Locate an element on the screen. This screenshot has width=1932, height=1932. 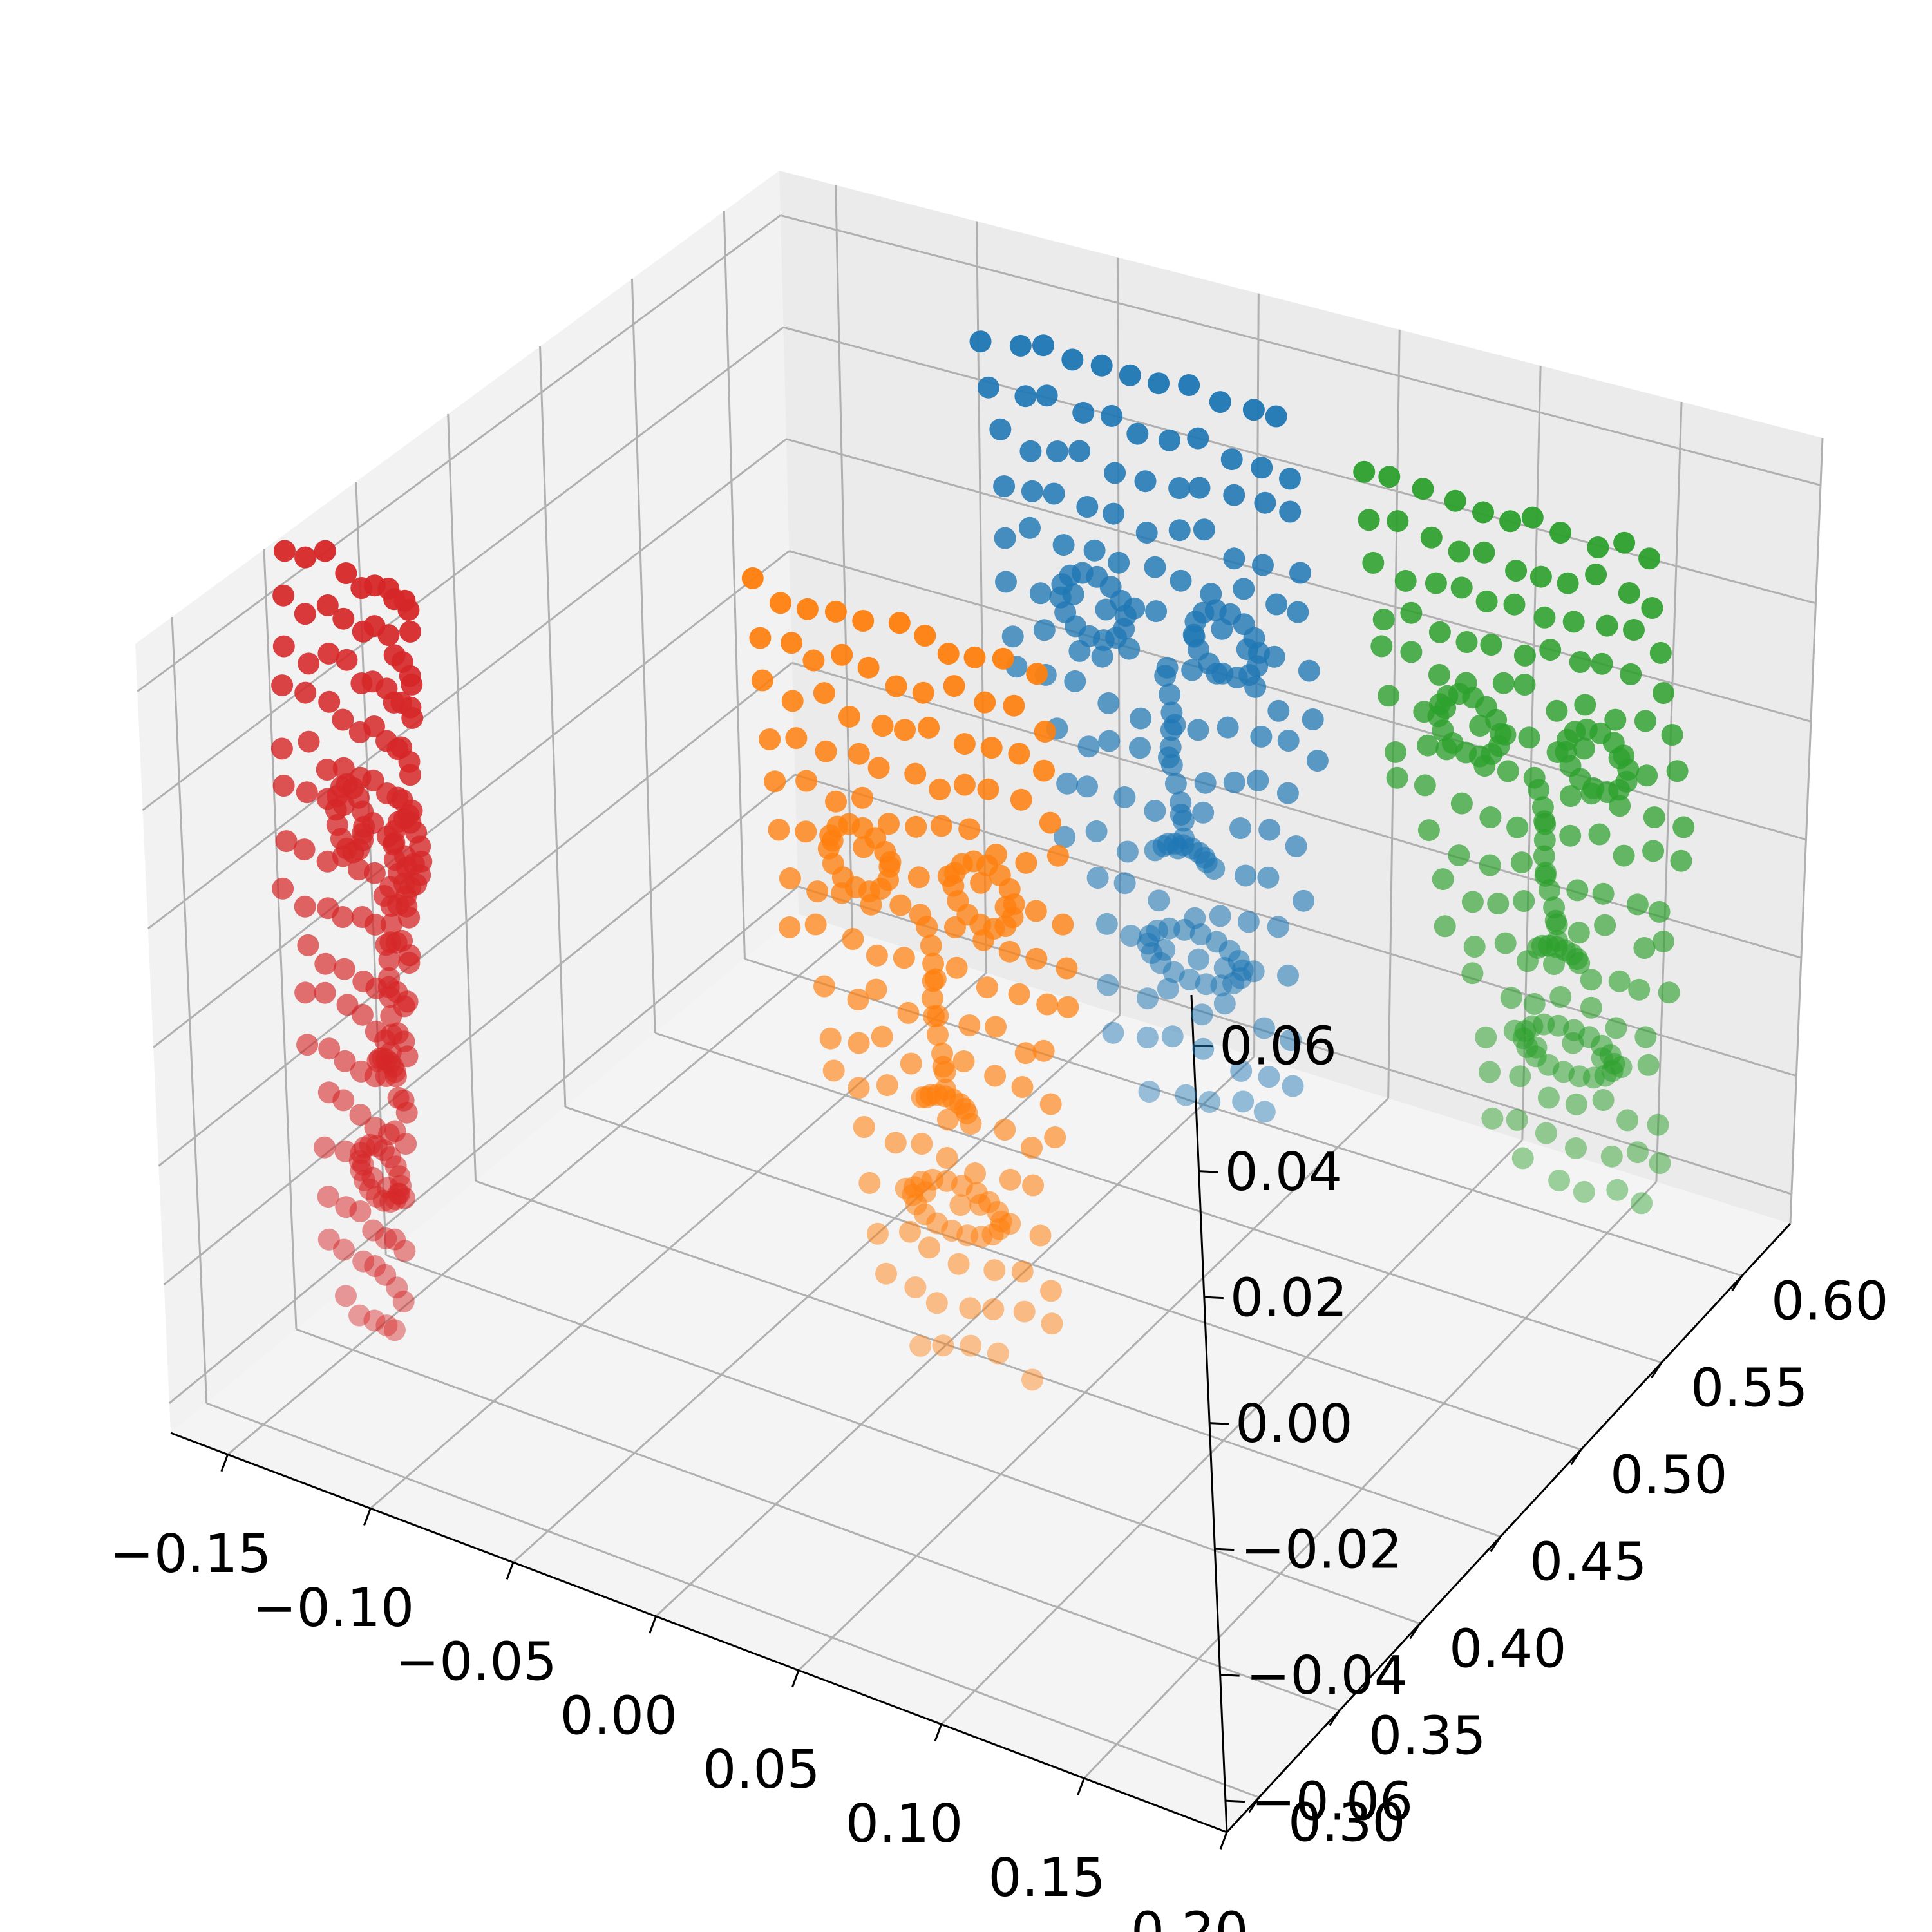
grid-line-y is located at coordinates (1073, 1278).